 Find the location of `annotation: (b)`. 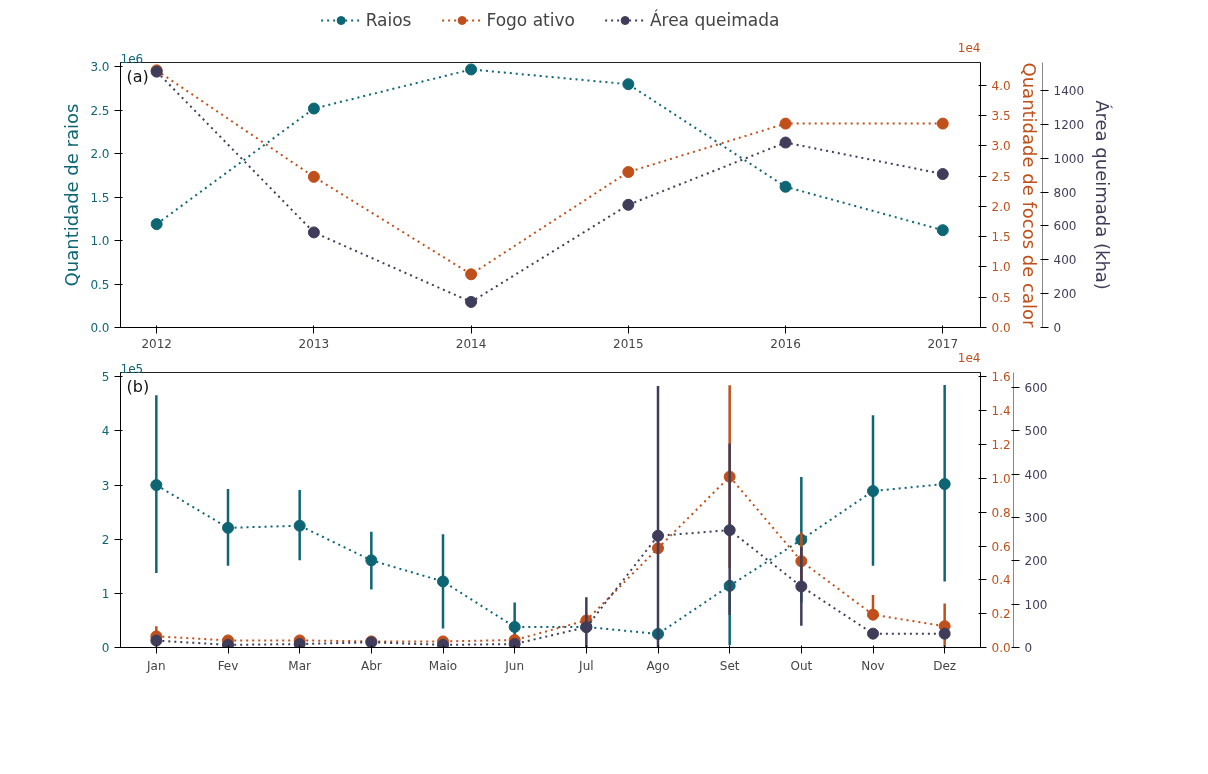

annotation: (b) is located at coordinates (138, 386).